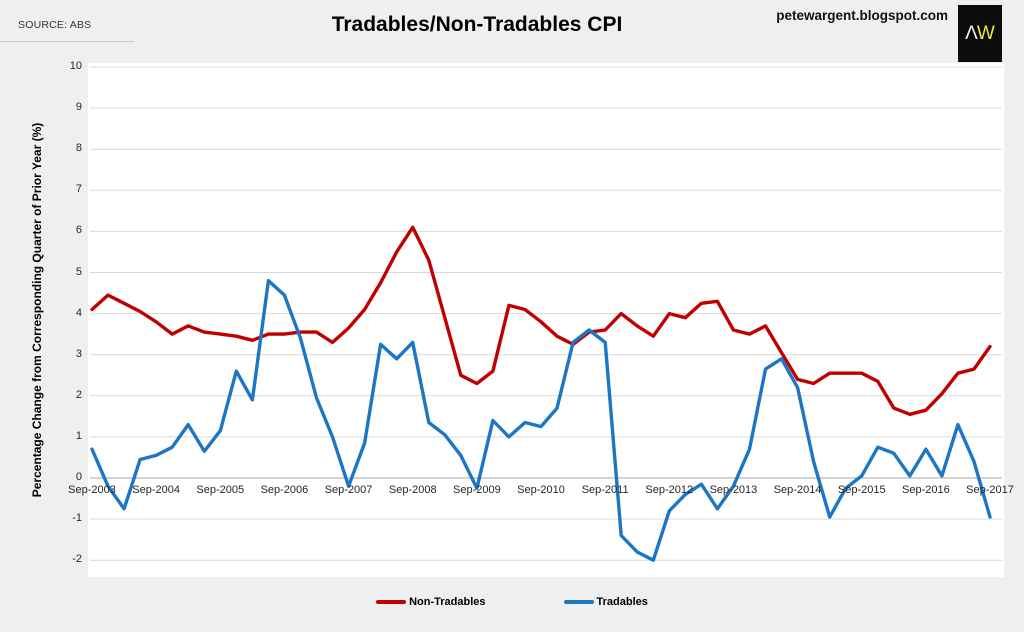 The image size is (1024, 632). I want to click on non-tradables-line-swatch, so click(391, 602).